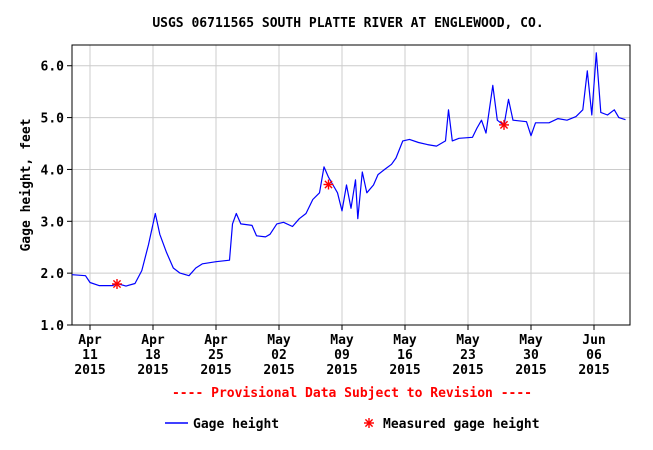 The image size is (653, 450). I want to click on y-tick-label: 1.0, so click(53, 326).